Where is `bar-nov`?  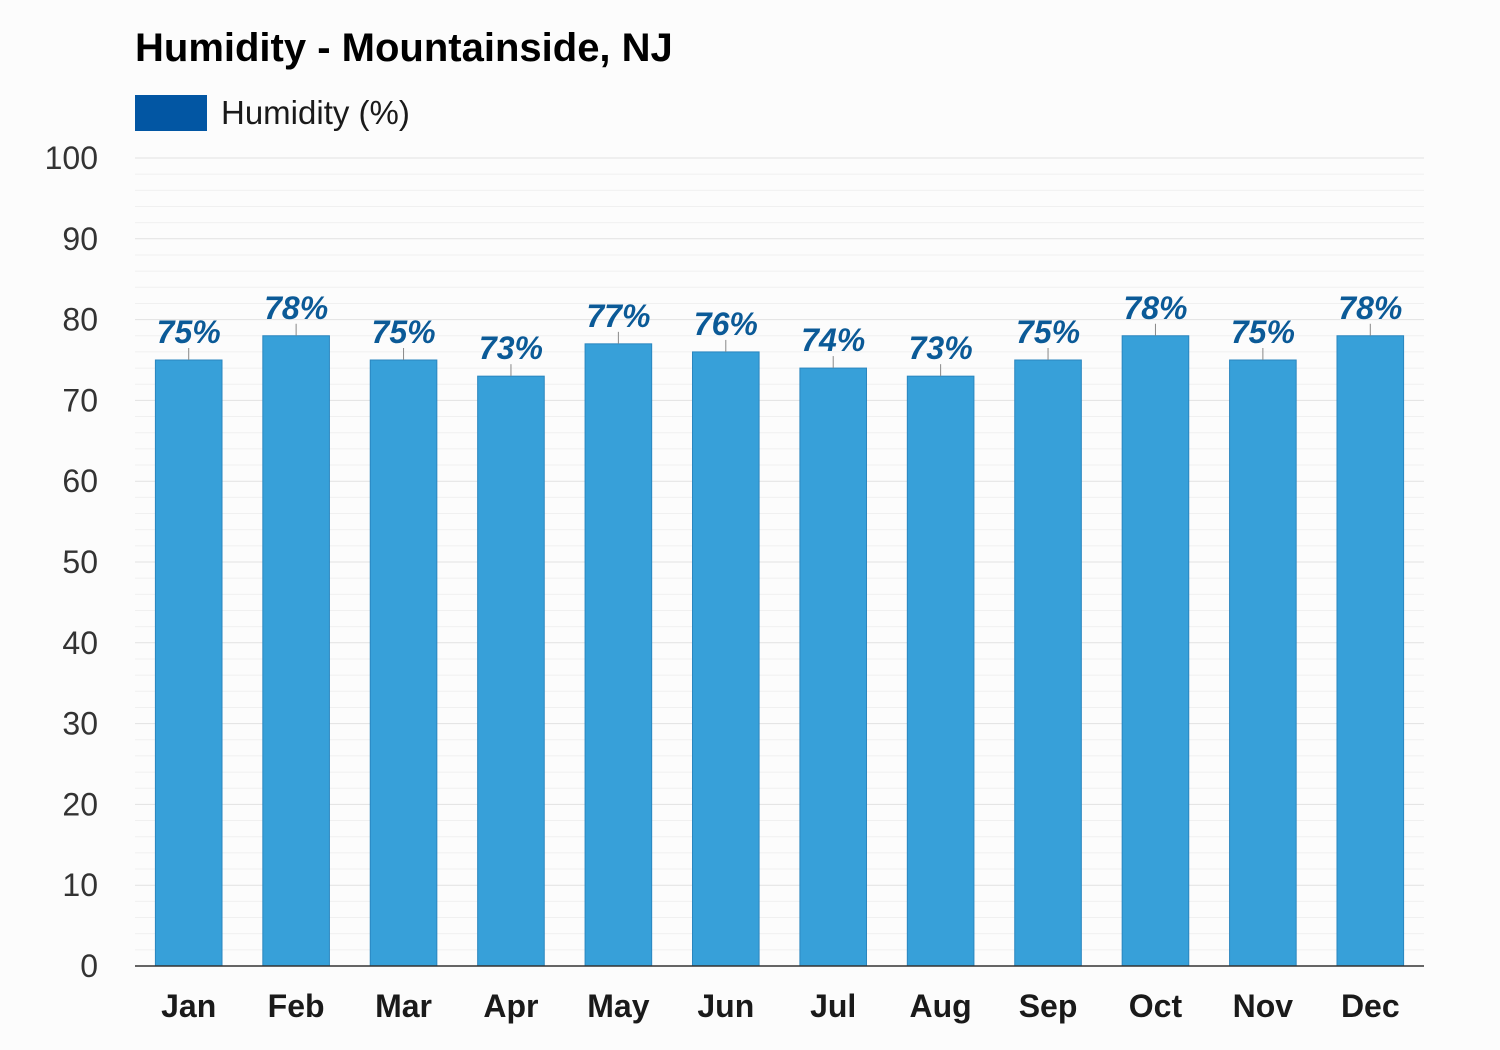
bar-nov is located at coordinates (1263, 663).